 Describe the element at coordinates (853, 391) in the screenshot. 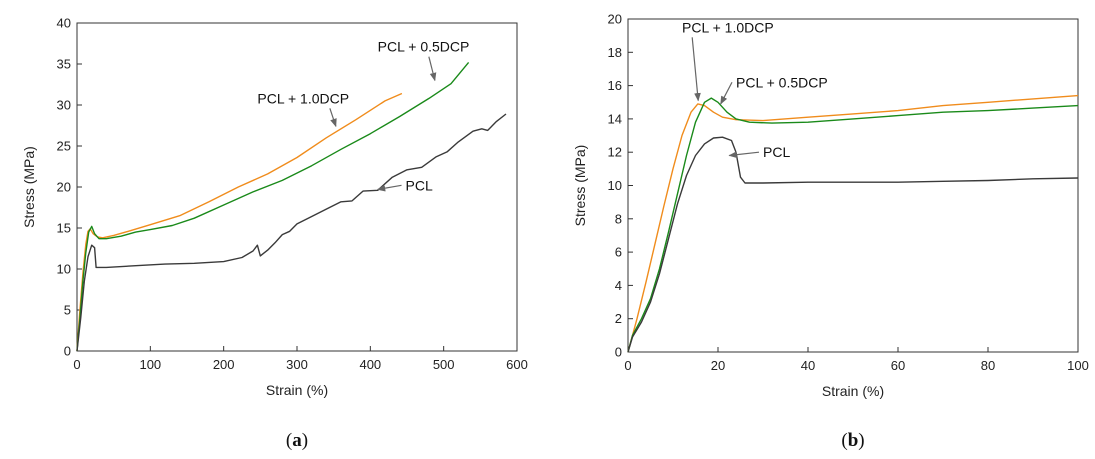

I see `chart-b-x-axis-title: Strain (%)` at that location.